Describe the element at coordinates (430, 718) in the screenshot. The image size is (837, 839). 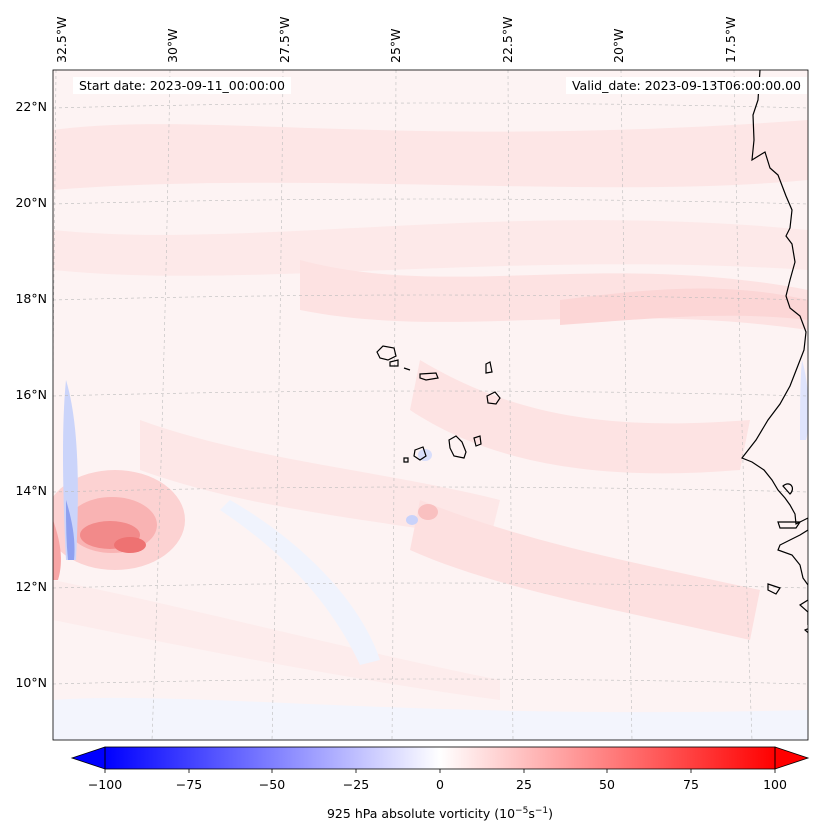
I see `field-blue-south` at that location.